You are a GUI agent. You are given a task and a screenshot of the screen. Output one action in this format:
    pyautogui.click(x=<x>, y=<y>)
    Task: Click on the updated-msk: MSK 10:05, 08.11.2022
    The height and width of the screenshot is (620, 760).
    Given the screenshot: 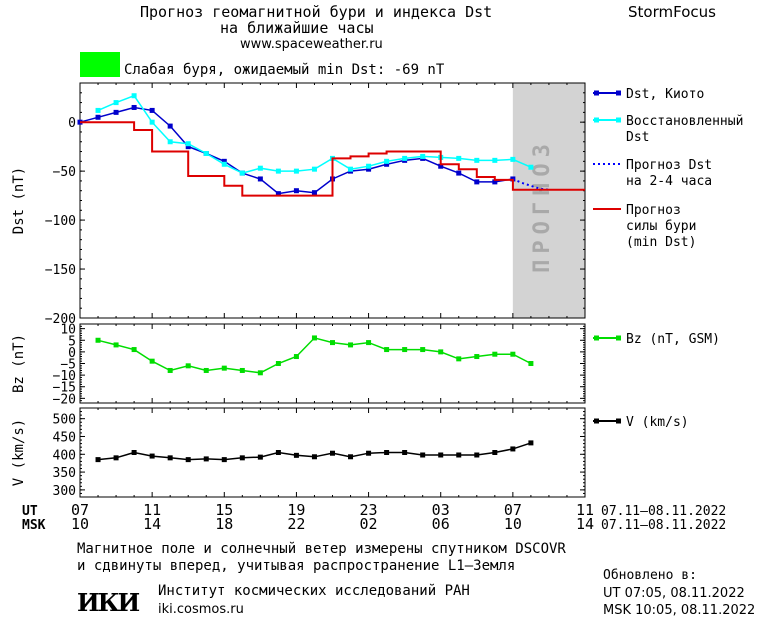 What is the action you would take?
    pyautogui.click(x=679, y=610)
    